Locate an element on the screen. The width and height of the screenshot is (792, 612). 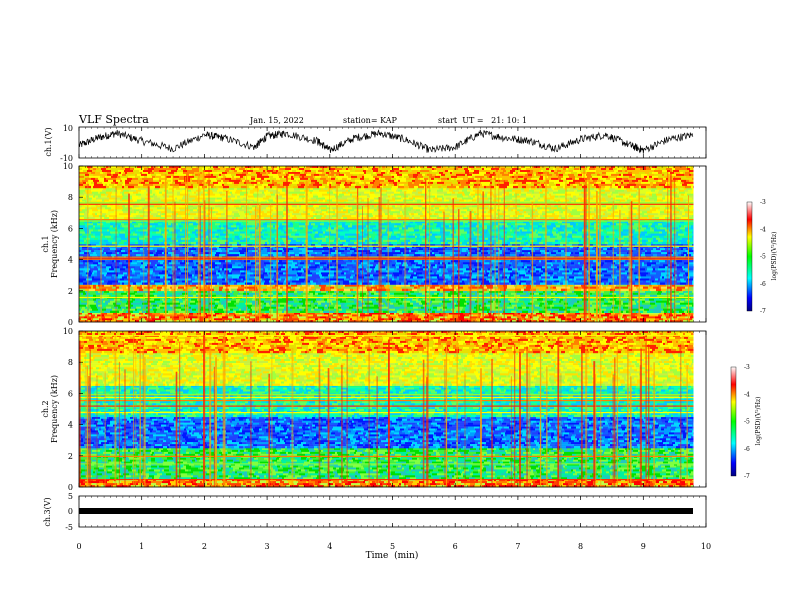
start-time-label: start UT = 21: 10: 1 is located at coordinates (482, 120).